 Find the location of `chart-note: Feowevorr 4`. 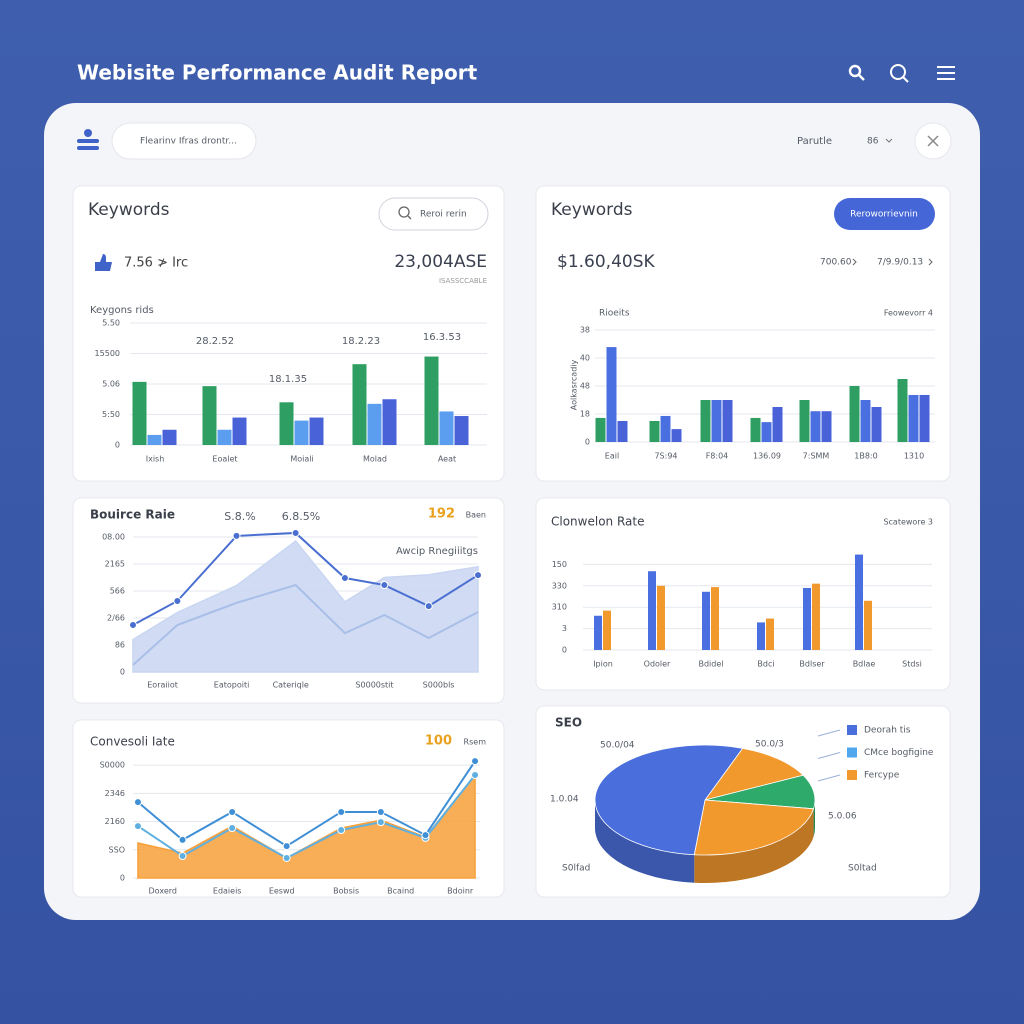

chart-note: Feowevorr 4 is located at coordinates (908, 313).